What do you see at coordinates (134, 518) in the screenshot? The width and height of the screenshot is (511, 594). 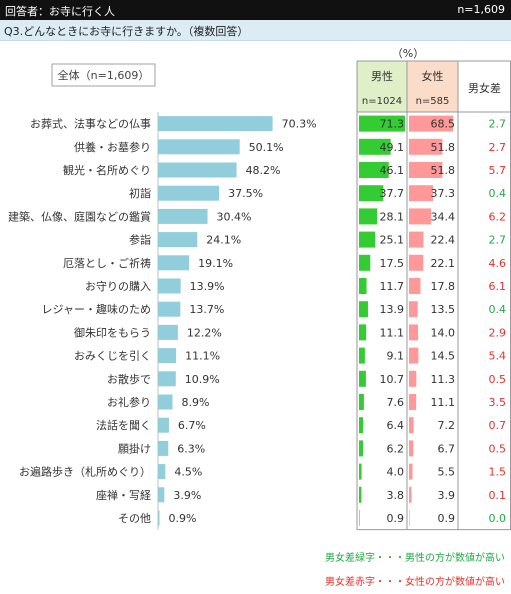 I see `category-label: その他` at bounding box center [134, 518].